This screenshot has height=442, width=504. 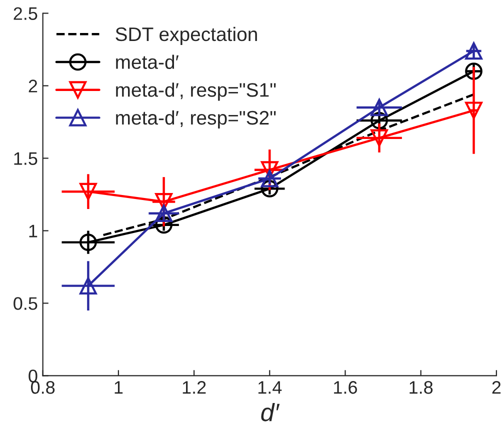 What do you see at coordinates (33, 86) in the screenshot?
I see `y-tick-label: 2` at bounding box center [33, 86].